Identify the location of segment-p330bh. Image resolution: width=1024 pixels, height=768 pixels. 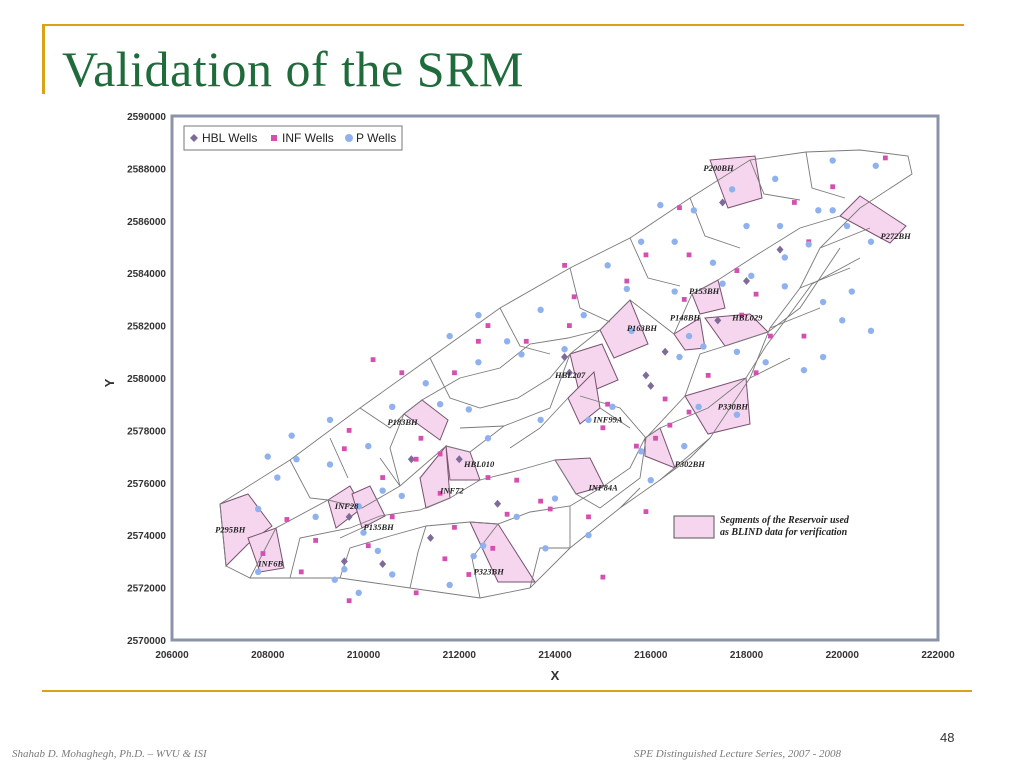
(717, 406).